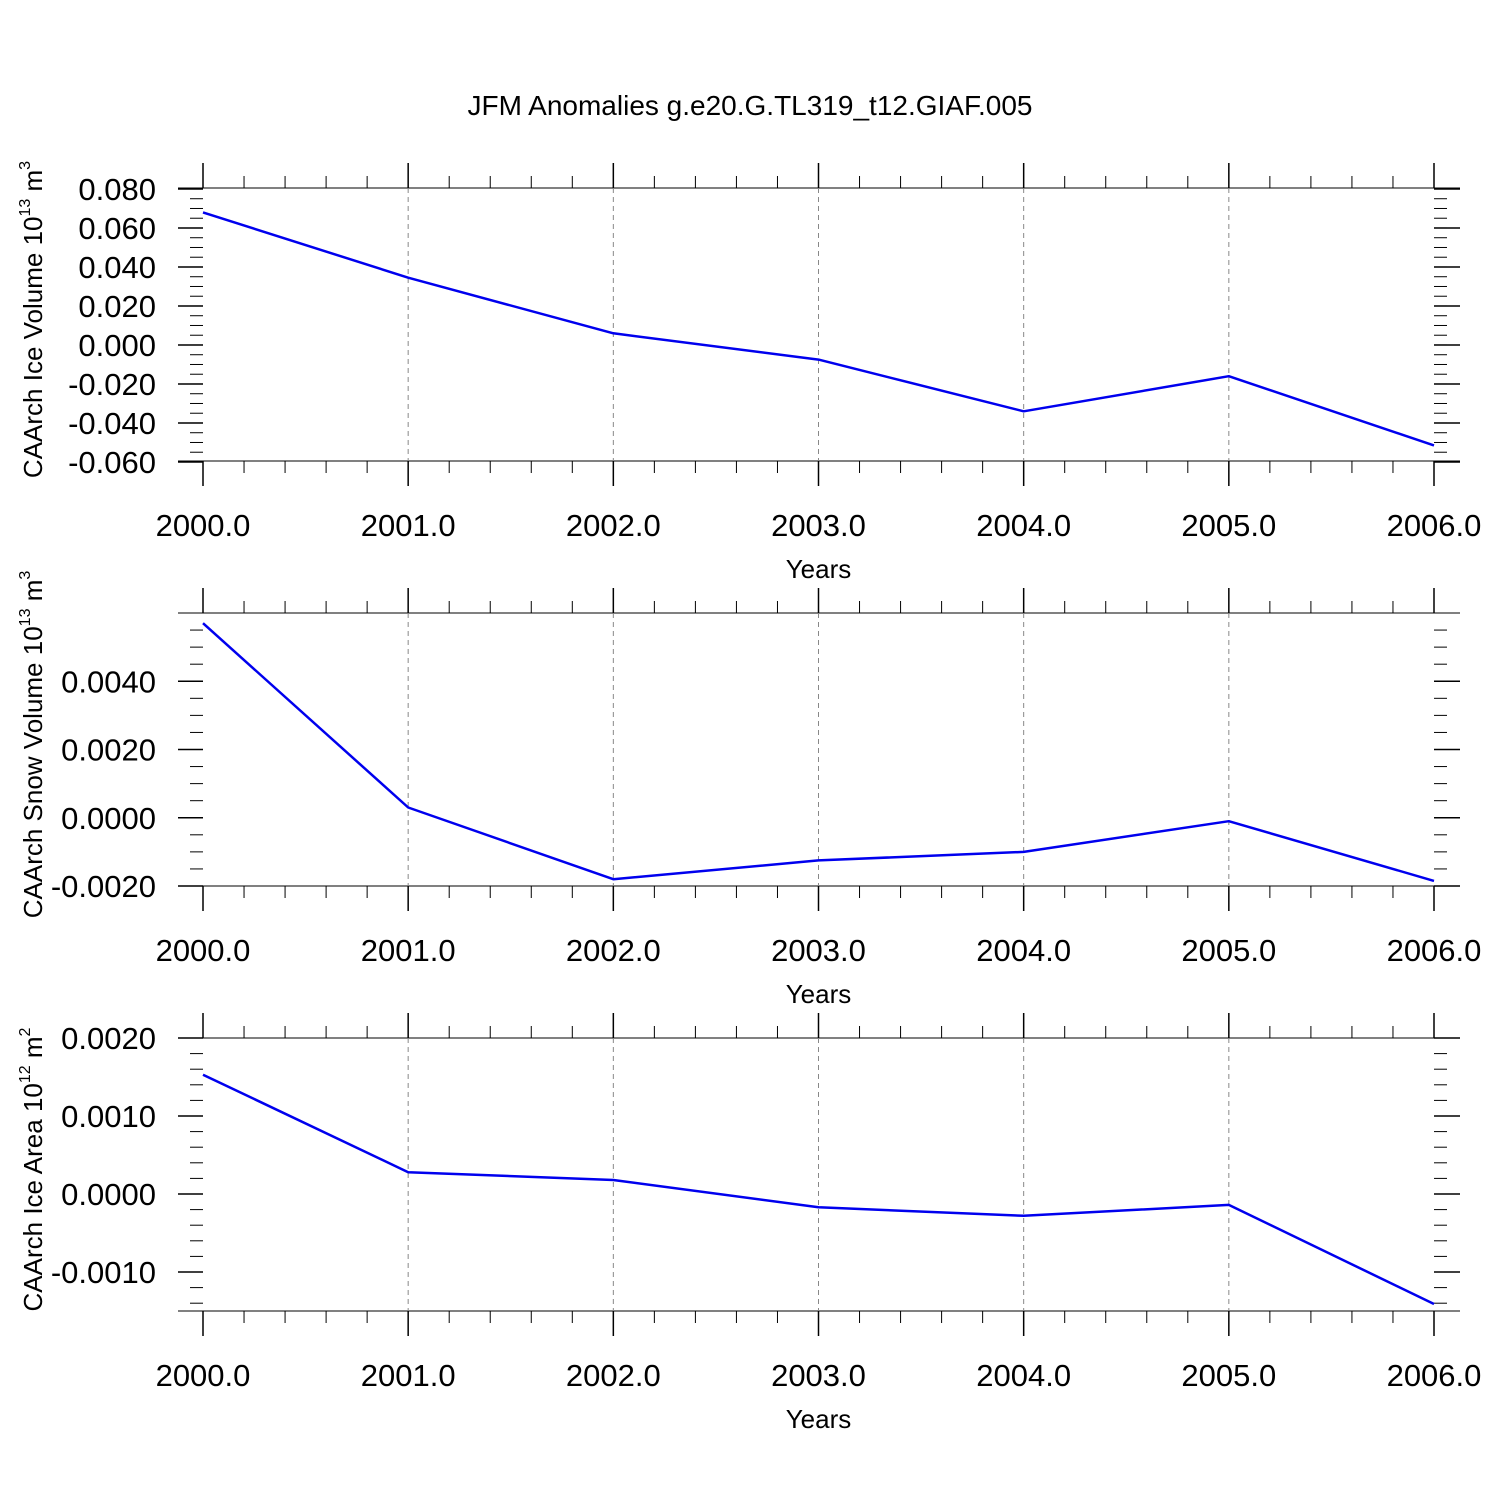 This screenshot has height=1500, width=1500. What do you see at coordinates (103, 1272) in the screenshot?
I see `y-tick-label: -0.0010` at bounding box center [103, 1272].